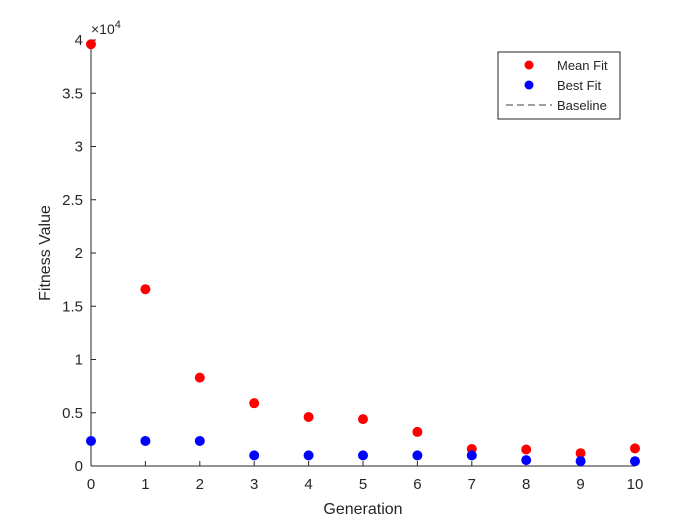 The width and height of the screenshot is (700, 530). What do you see at coordinates (362, 509) in the screenshot?
I see `x-axis-label: Generation` at bounding box center [362, 509].